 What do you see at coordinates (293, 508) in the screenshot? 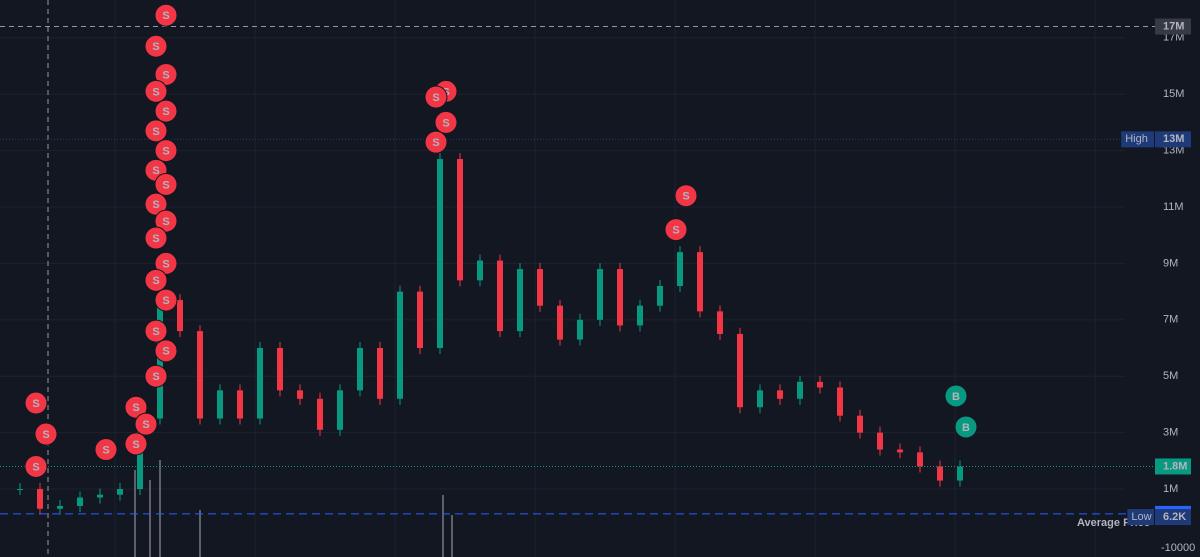
I see `volume-bars` at bounding box center [293, 508].